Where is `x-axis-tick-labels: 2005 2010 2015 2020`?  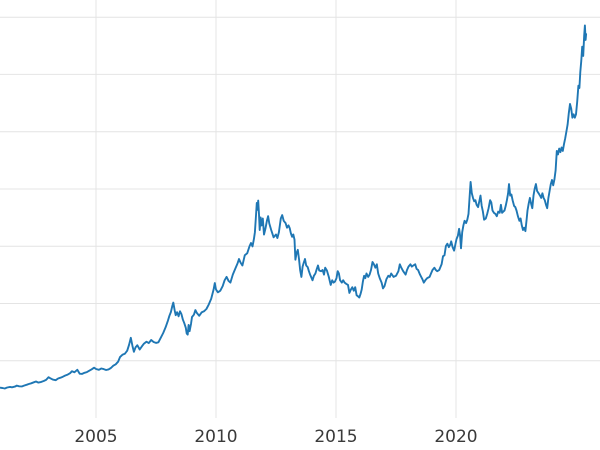
x-axis-tick-labels: 2005 2010 2015 2020 is located at coordinates (275, 437).